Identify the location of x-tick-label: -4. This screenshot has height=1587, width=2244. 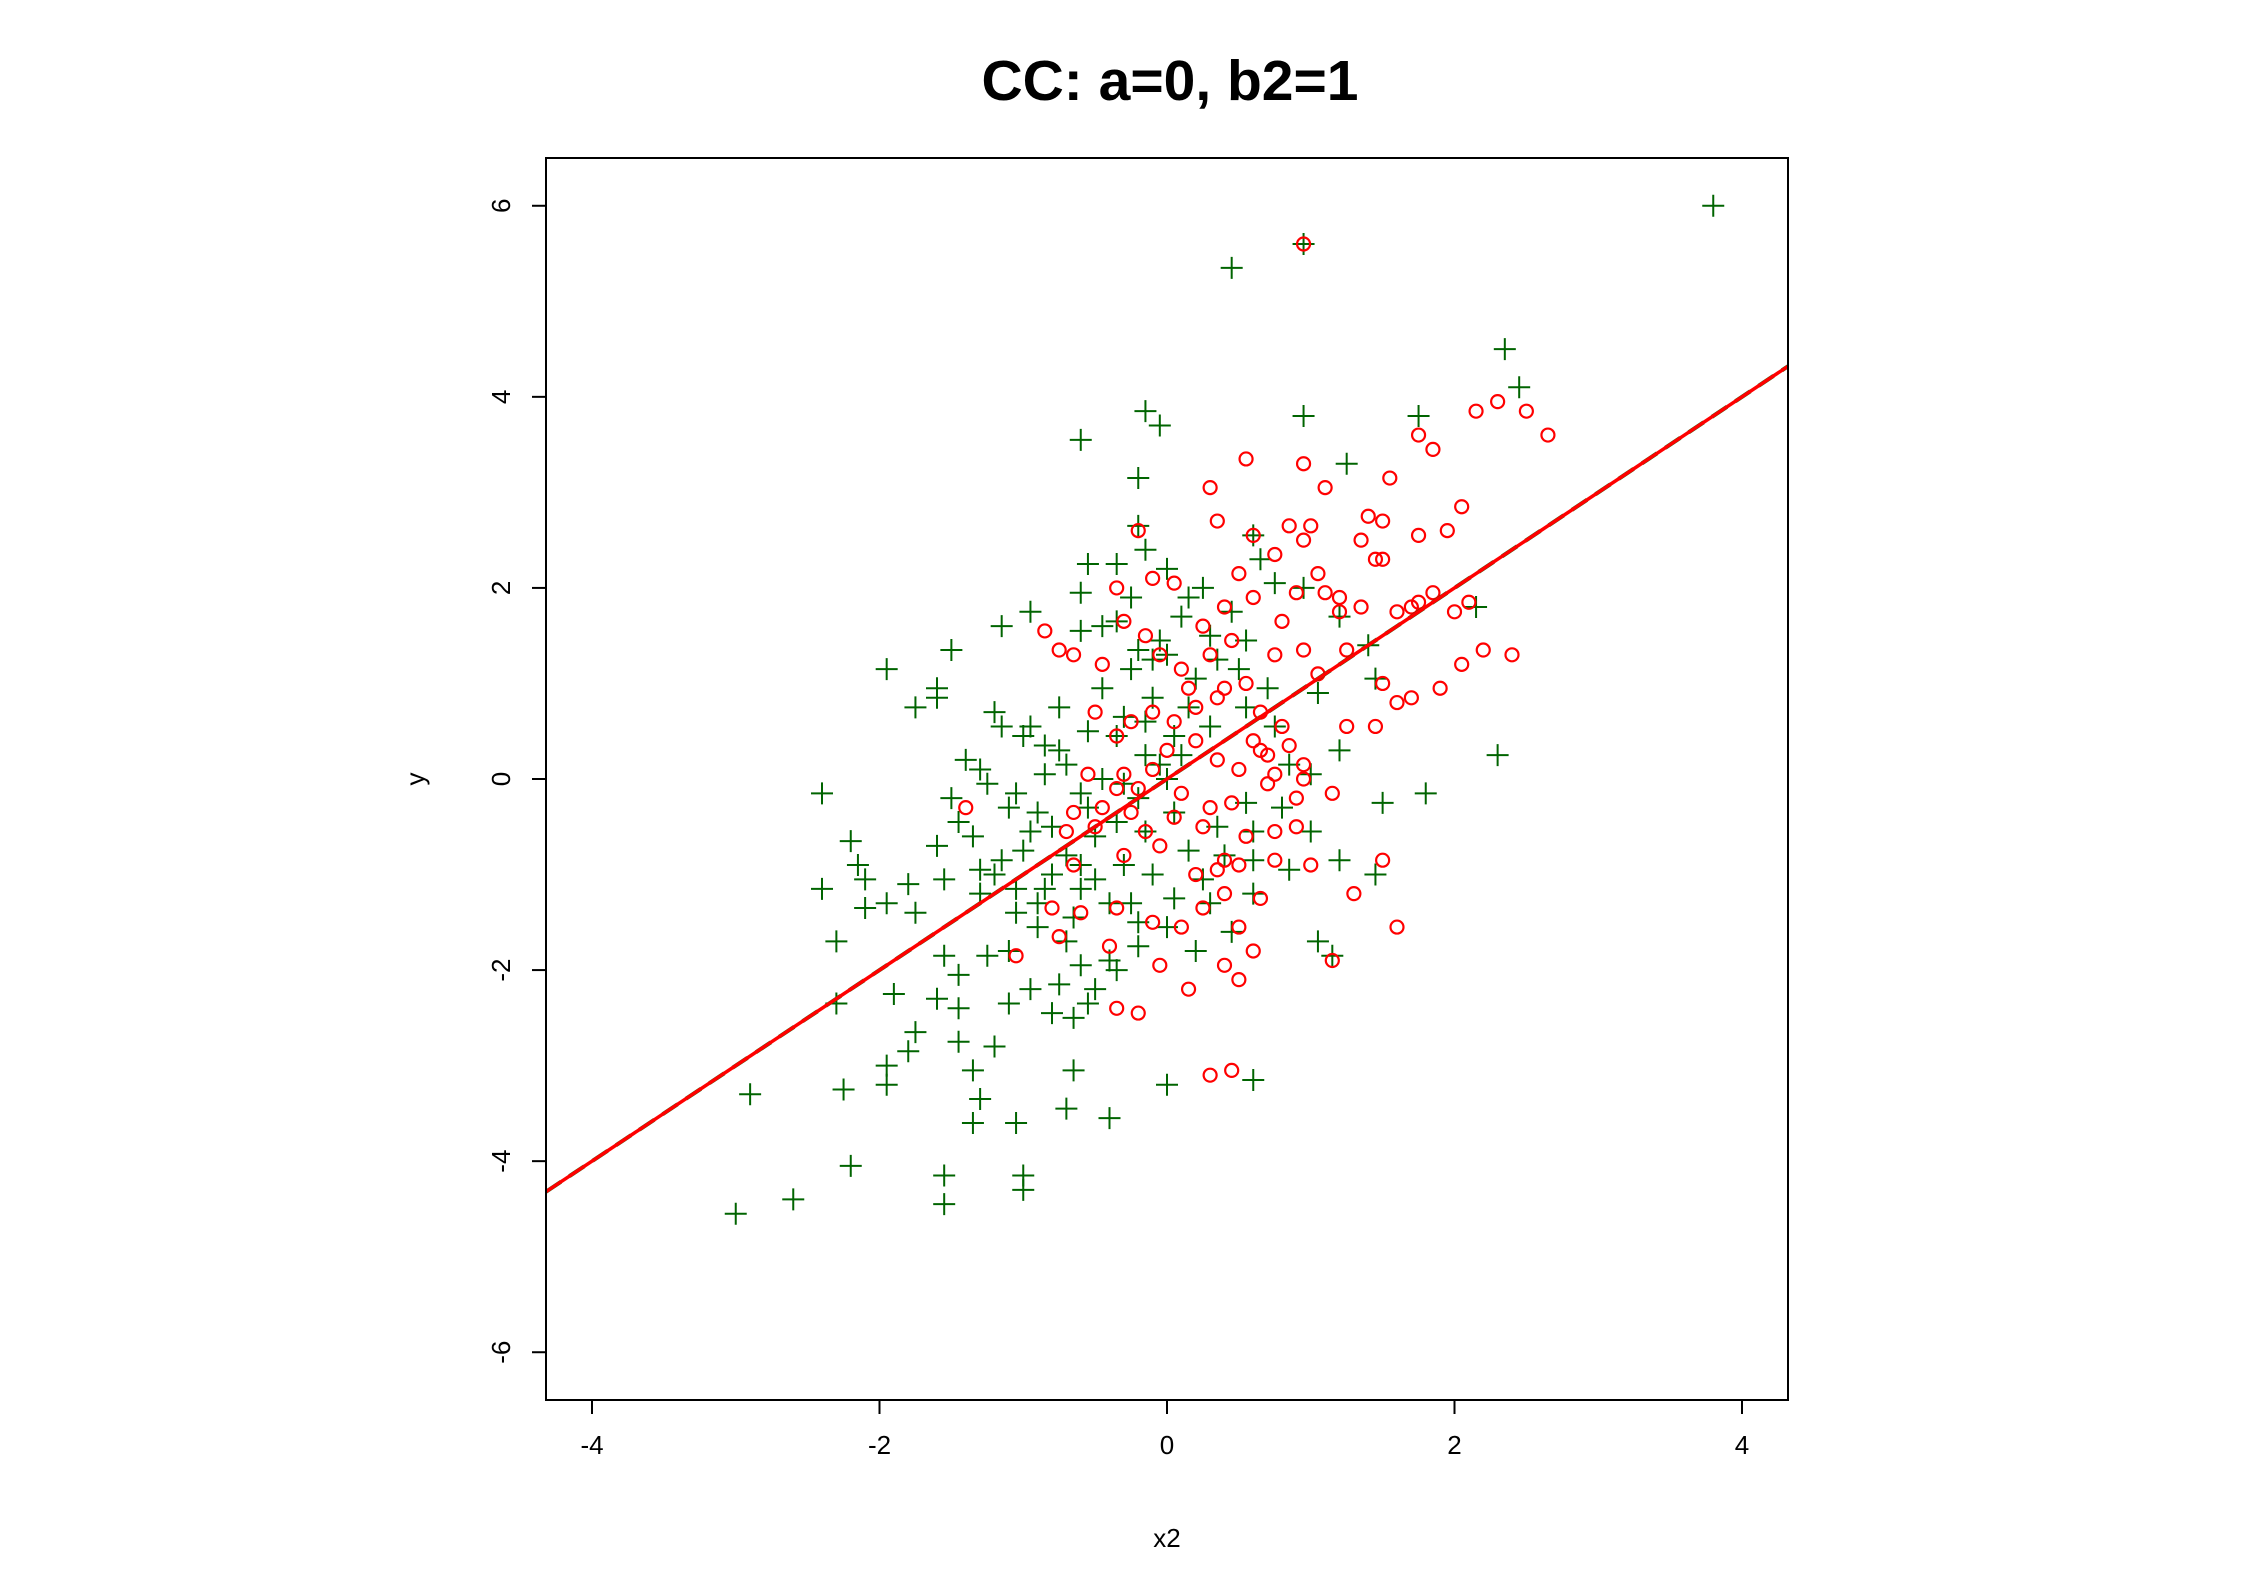
(591, 1445).